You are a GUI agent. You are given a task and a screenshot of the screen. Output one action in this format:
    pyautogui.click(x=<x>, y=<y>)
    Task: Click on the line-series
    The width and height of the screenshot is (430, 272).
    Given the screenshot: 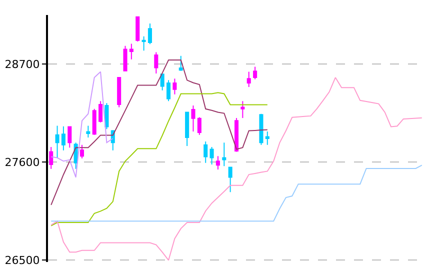 What is the action you would take?
    pyautogui.click(x=82, y=124)
    